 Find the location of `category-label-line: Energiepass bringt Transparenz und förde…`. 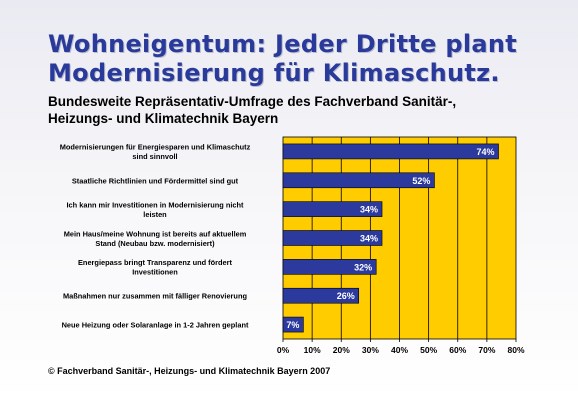

category-label-line: Energiepass bringt Transparenz und förde… is located at coordinates (155, 262).